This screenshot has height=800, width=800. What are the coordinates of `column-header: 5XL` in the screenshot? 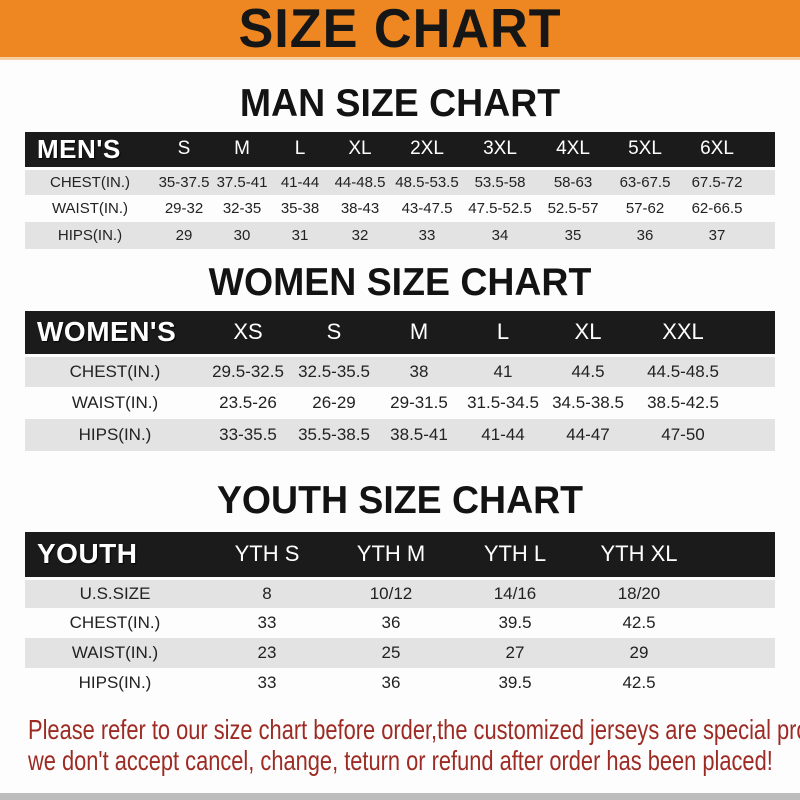 It's located at (645, 149).